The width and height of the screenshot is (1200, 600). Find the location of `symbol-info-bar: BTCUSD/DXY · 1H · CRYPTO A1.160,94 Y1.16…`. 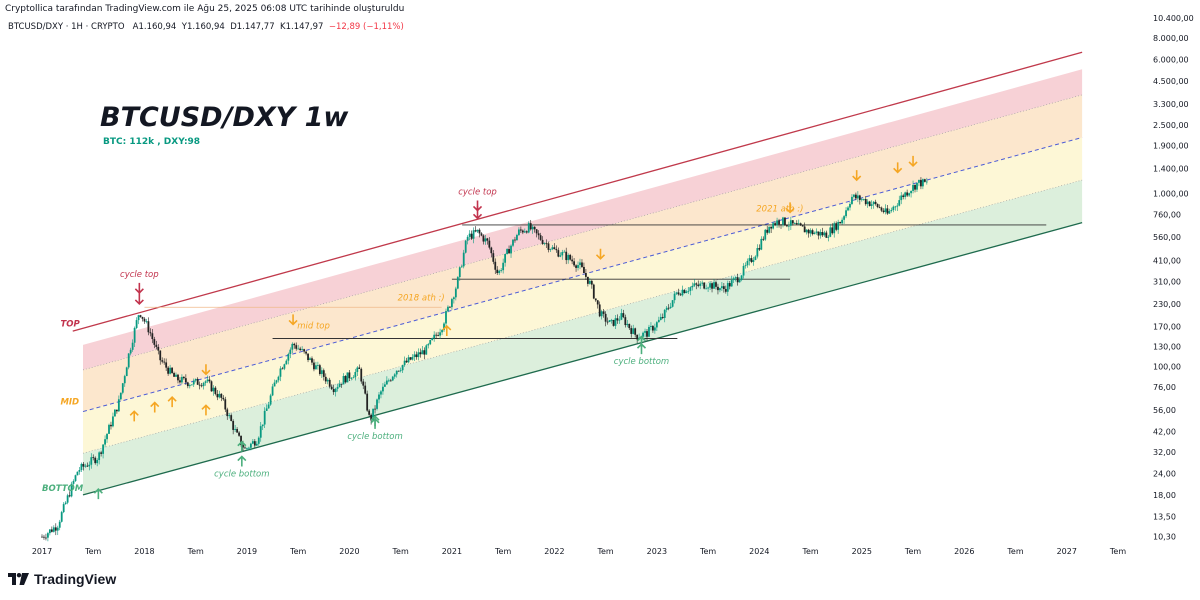

symbol-info-bar: BTCUSD/DXY · 1H · CRYPTO A1.160,94 Y1.16… is located at coordinates (206, 27).